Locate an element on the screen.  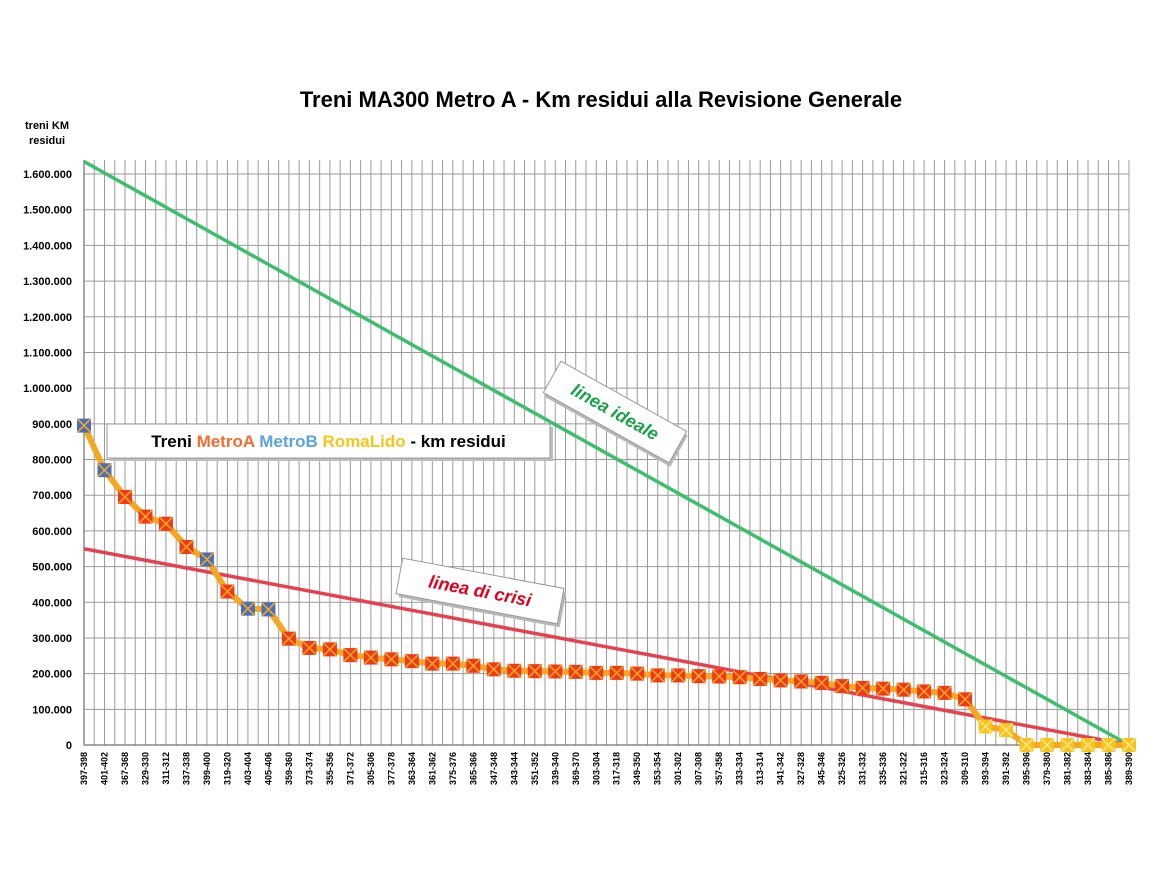
x-tick-label: 345-346 is located at coordinates (822, 768).